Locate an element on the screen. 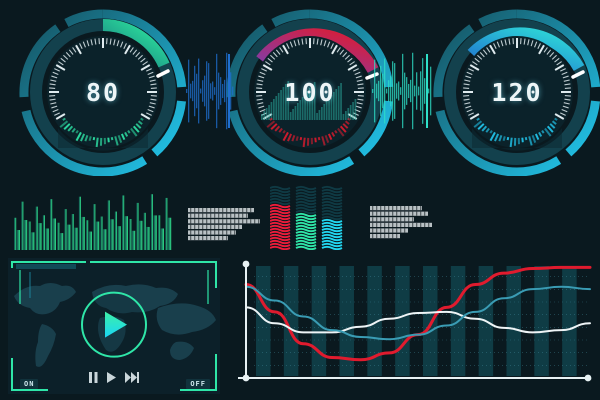  gauge-center: 100 is located at coordinates (310, 92).